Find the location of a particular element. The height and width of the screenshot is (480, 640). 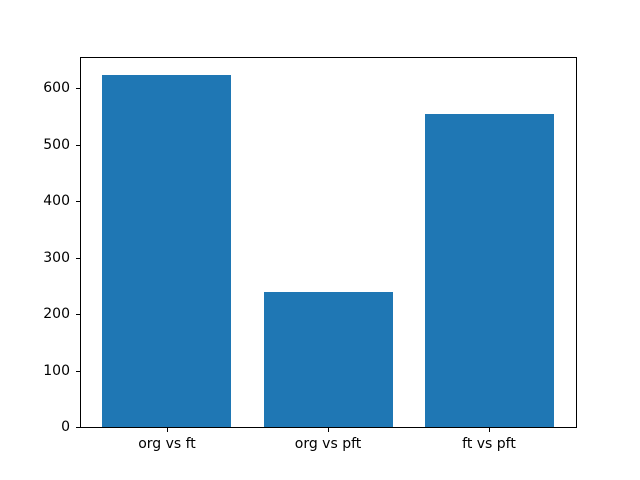

y-tick-label: 500 is located at coordinates (56, 145).